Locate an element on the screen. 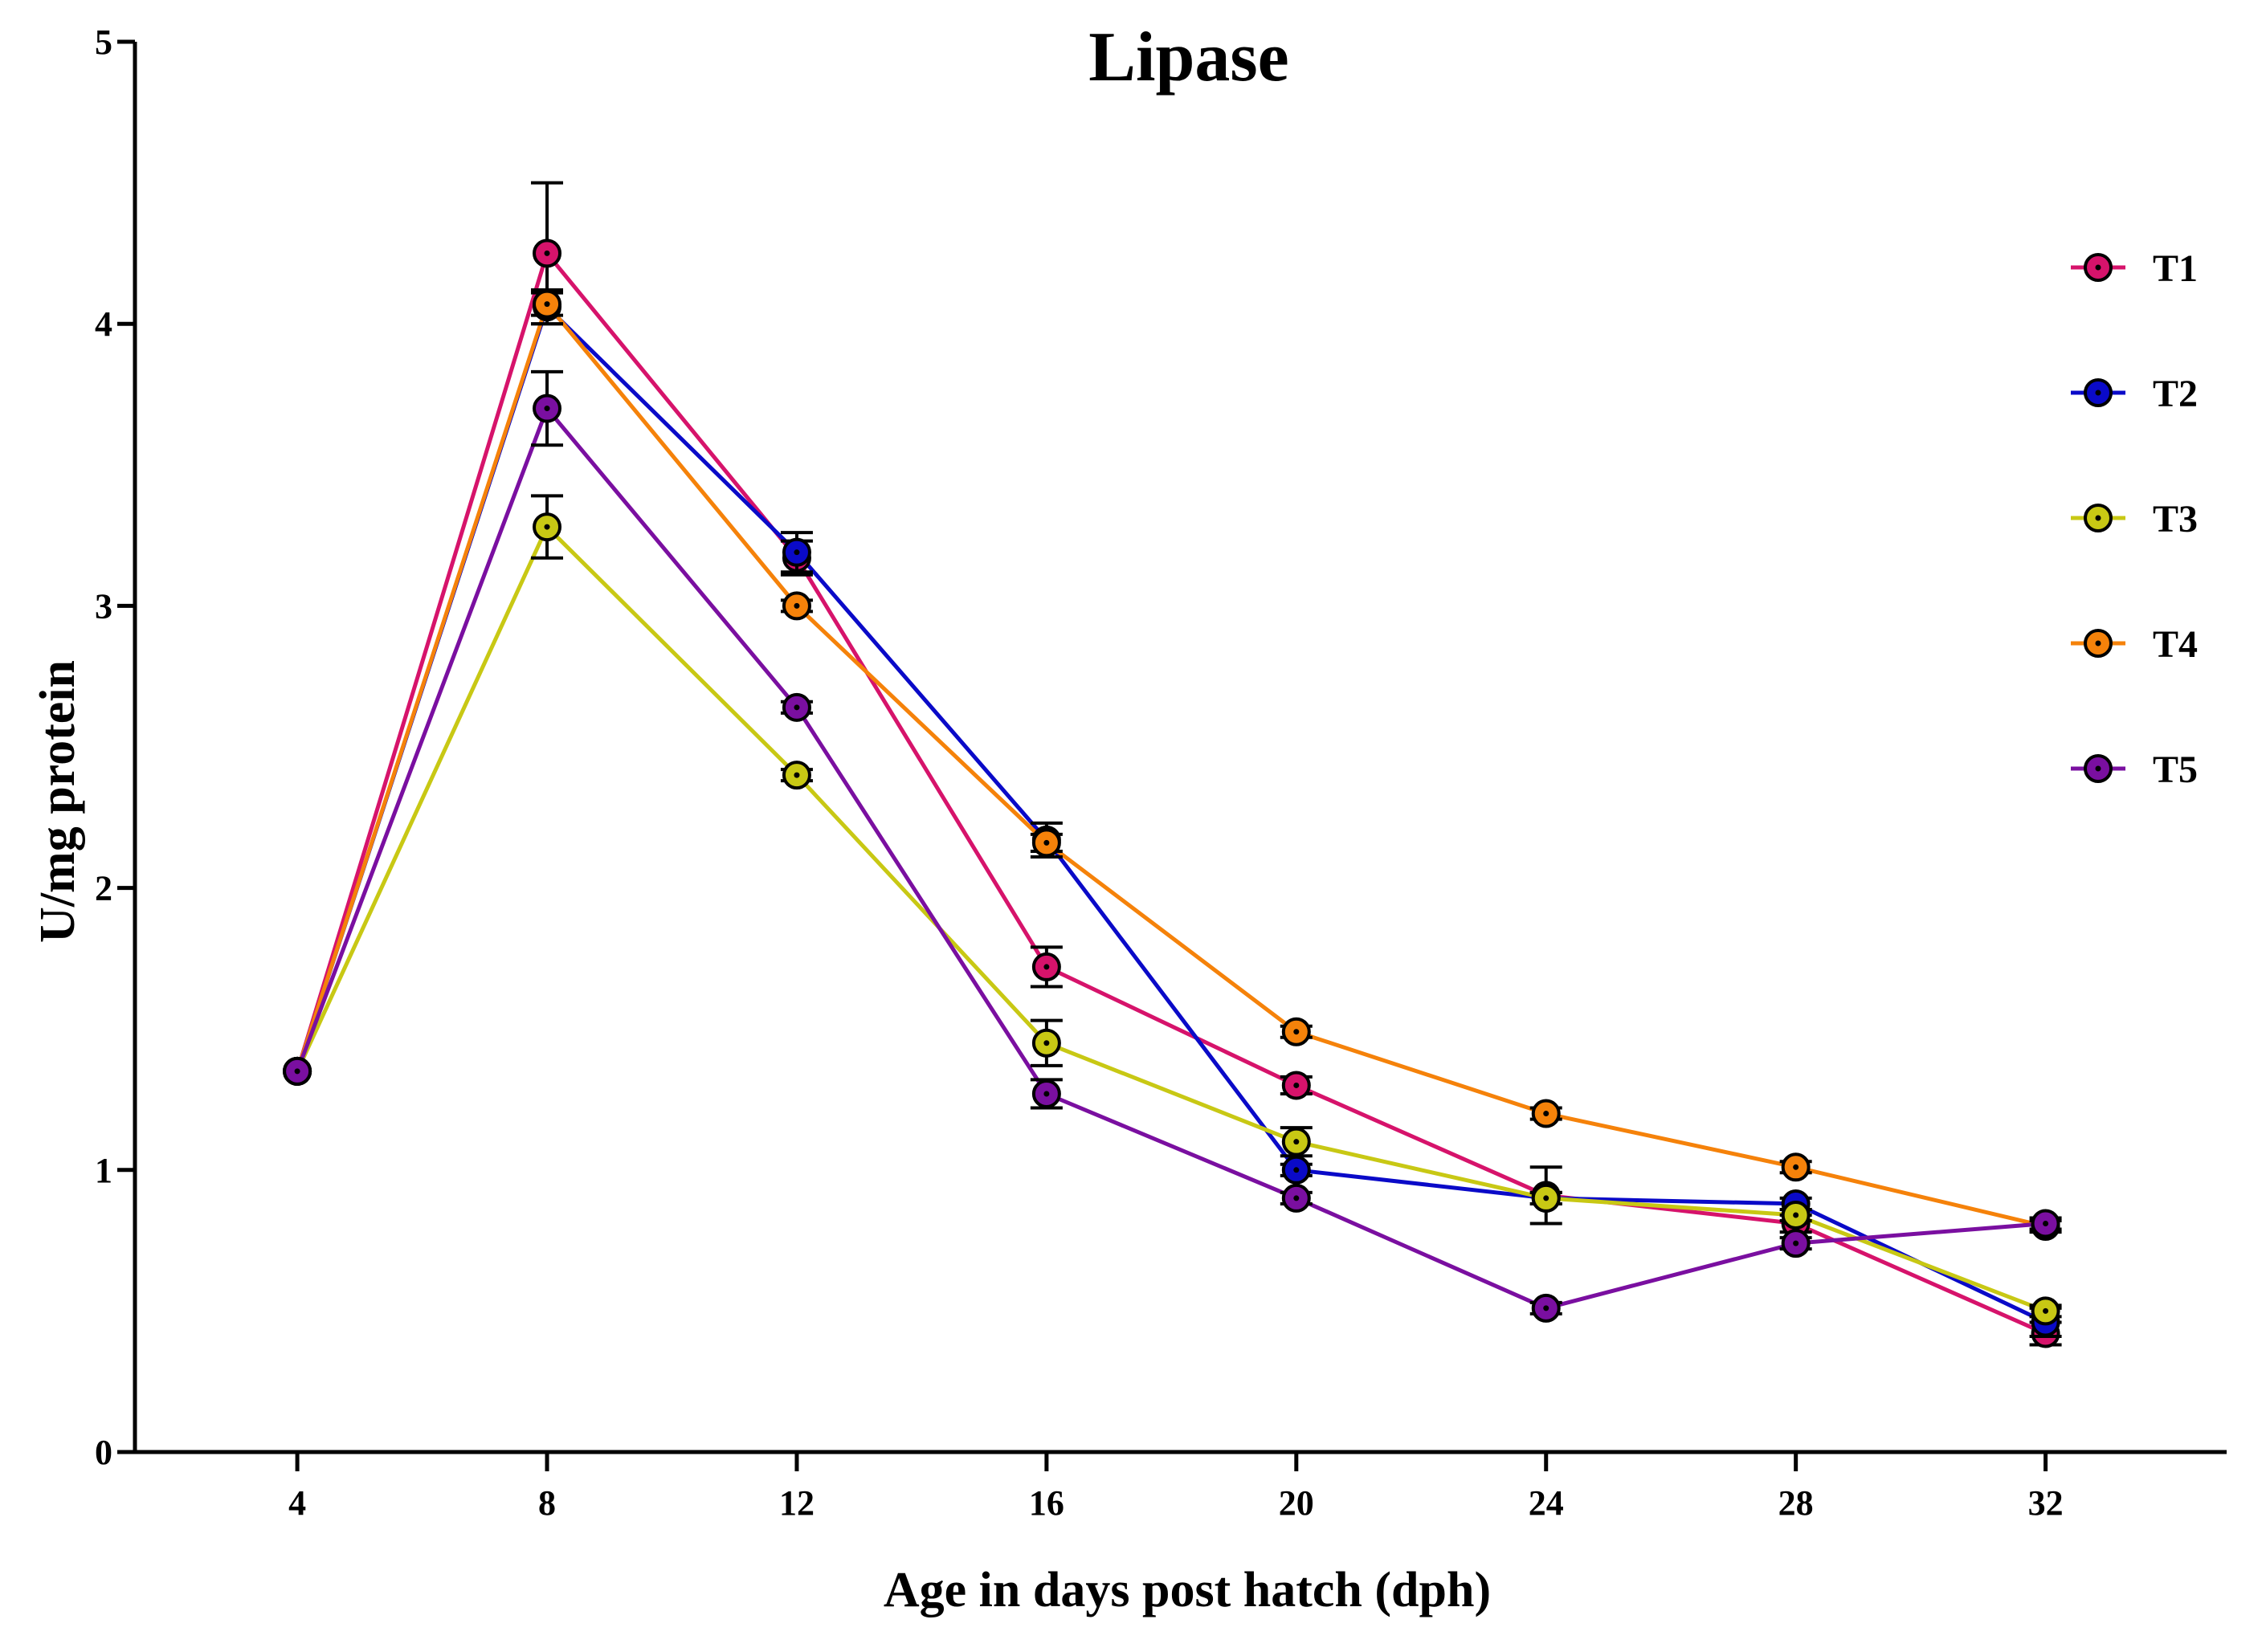 The height and width of the screenshot is (1652, 2266). legend-label: T3 is located at coordinates (2175, 519).